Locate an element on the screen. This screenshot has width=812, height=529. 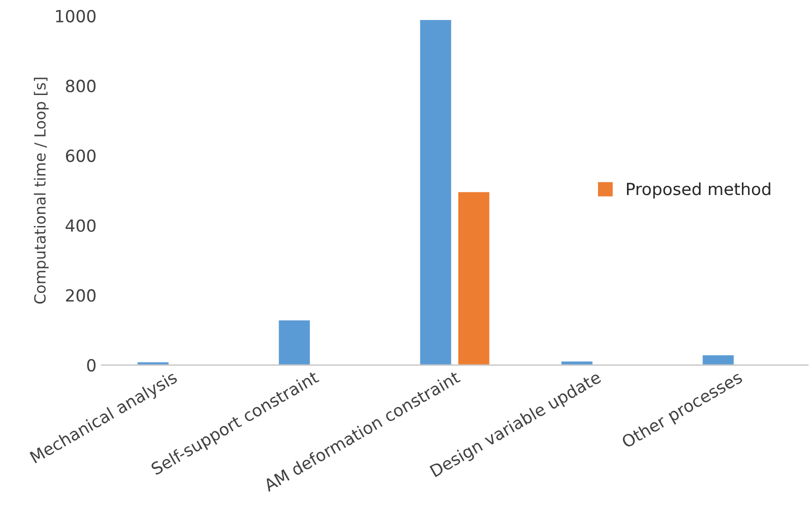
y-tick-label: 200 is located at coordinates (81, 295).